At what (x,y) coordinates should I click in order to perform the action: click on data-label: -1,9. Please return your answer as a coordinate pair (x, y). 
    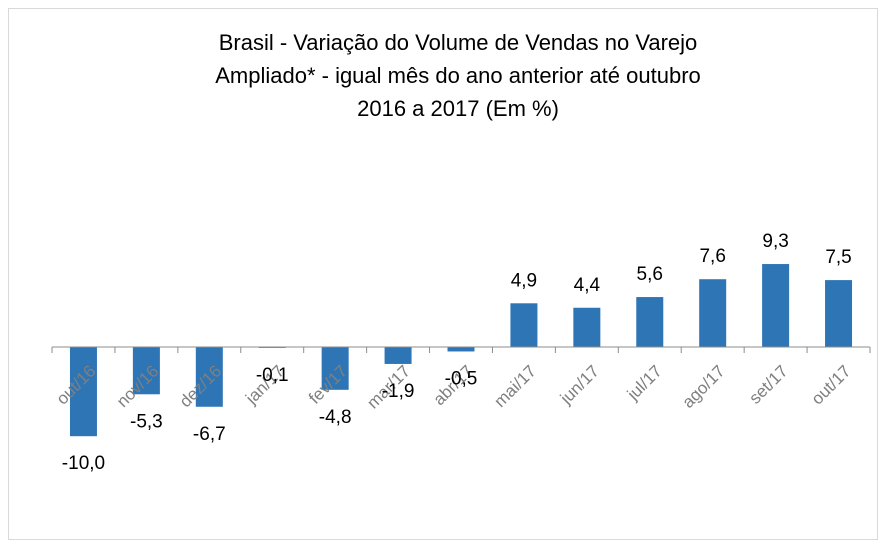
    Looking at the image, I should click on (398, 391).